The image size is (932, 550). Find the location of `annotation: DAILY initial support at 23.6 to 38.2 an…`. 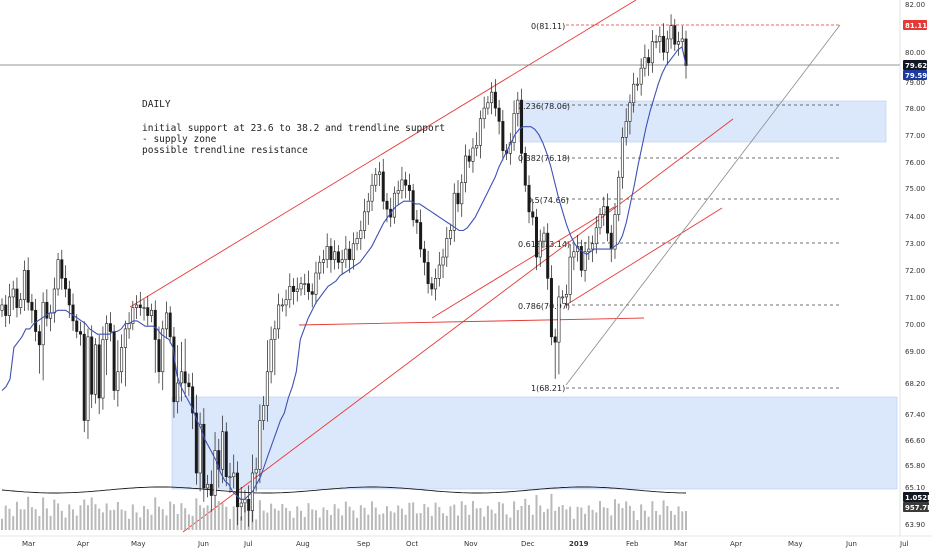

annotation: DAILY initial support at 23.6 to 38.2 an… is located at coordinates (293, 127).